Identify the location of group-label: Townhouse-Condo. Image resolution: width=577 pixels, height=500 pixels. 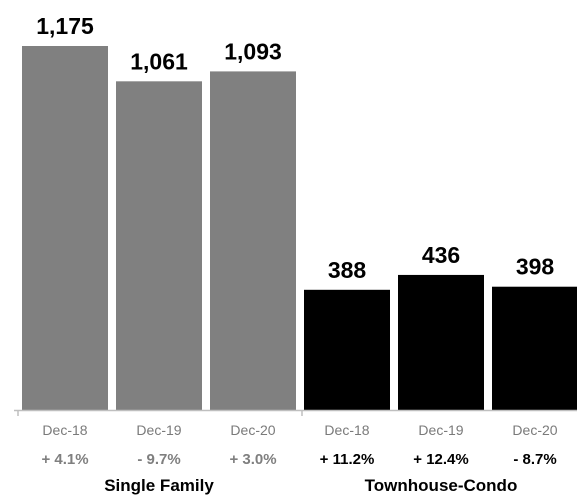
(441, 485).